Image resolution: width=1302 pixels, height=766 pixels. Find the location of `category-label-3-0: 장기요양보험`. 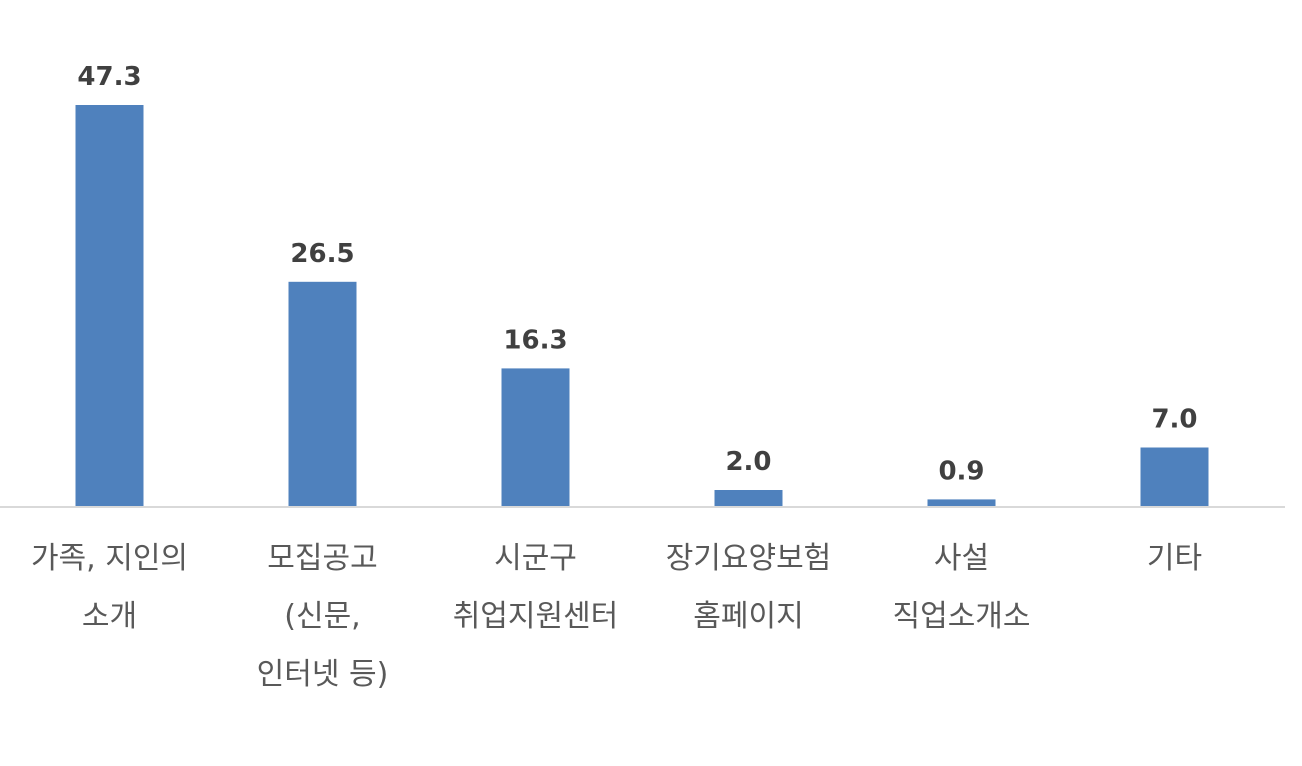

category-label-3-0: 장기요양보험 is located at coordinates (749, 558).